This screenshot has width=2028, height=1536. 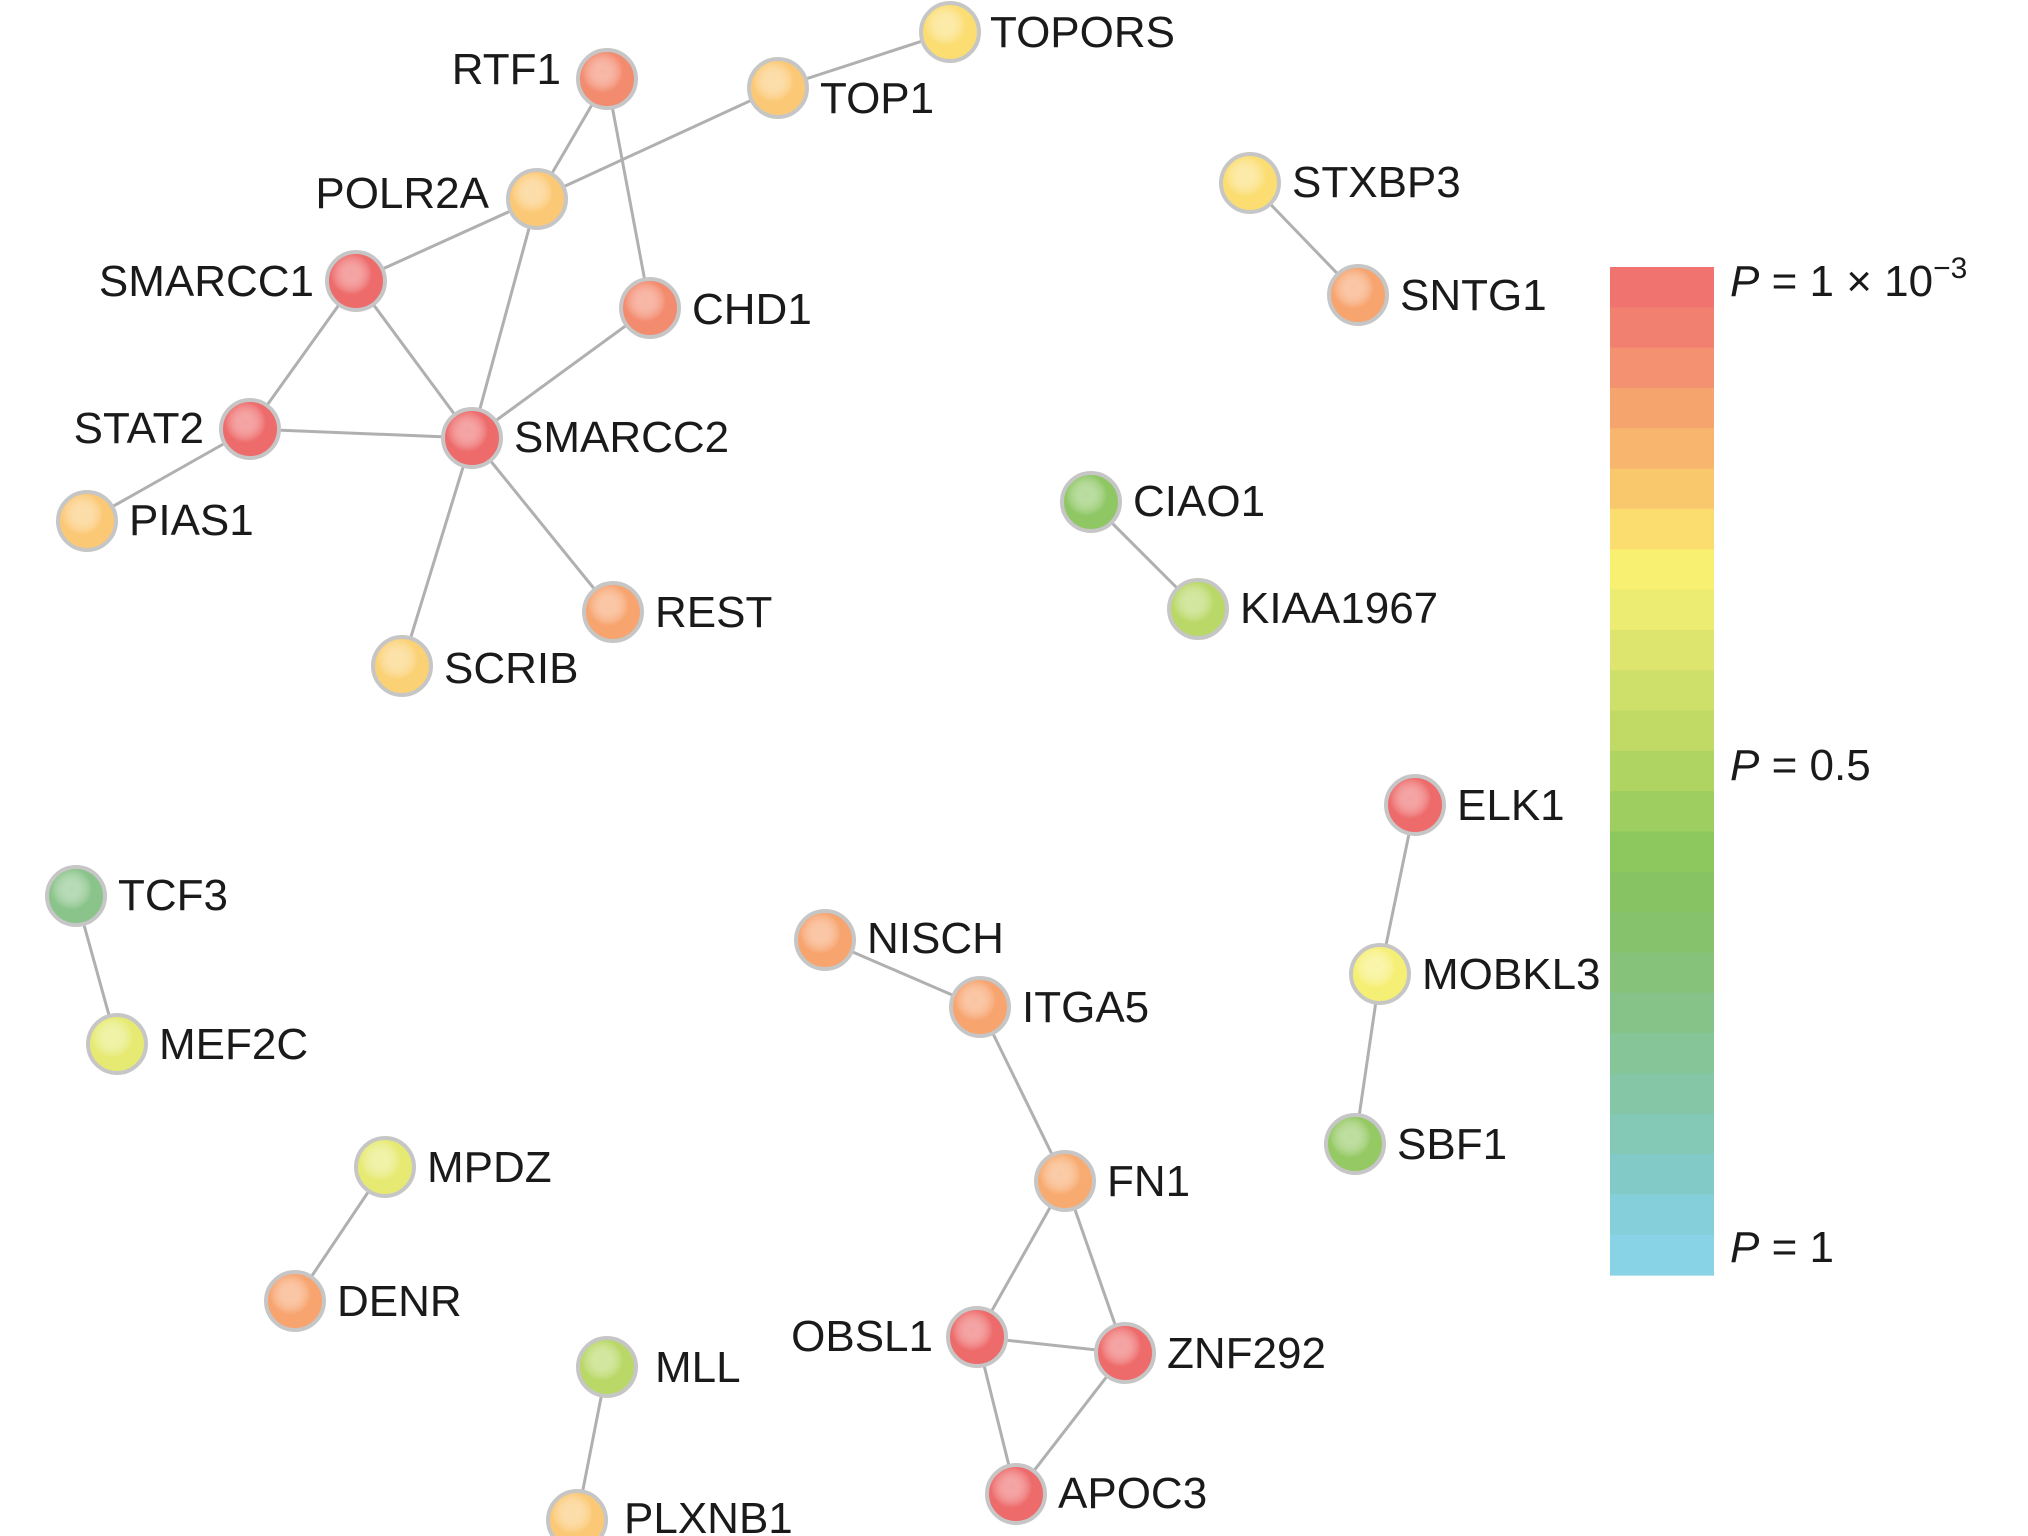 What do you see at coordinates (1848, 279) in the screenshot?
I see `legend-top-label: P = 1 × 10−3` at bounding box center [1848, 279].